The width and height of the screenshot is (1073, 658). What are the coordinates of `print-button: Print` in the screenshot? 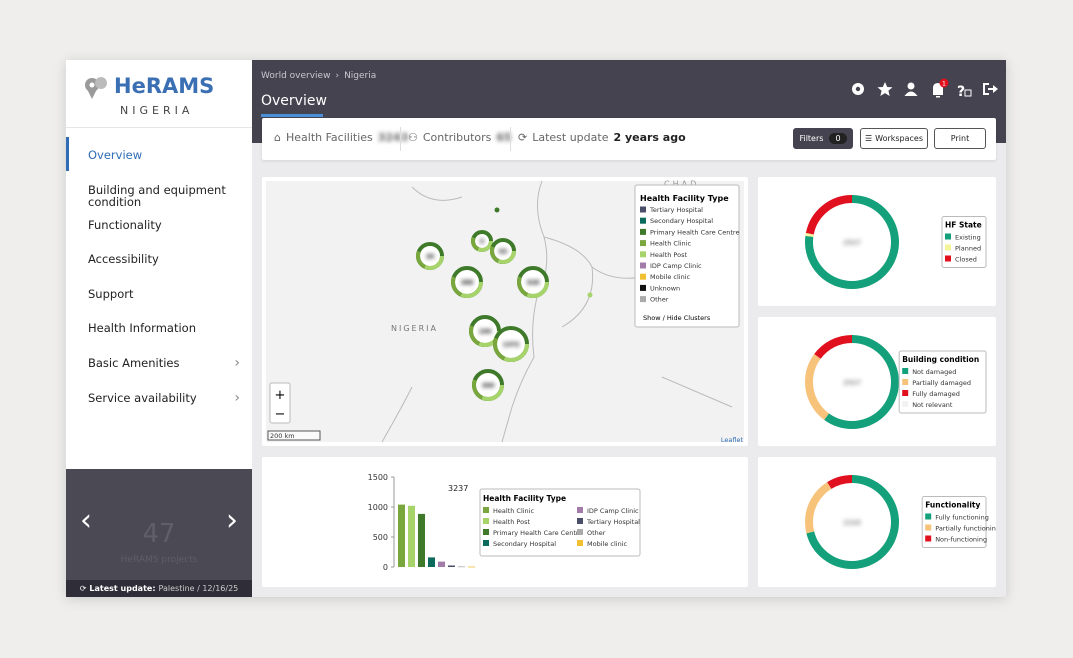 It's located at (960, 138).